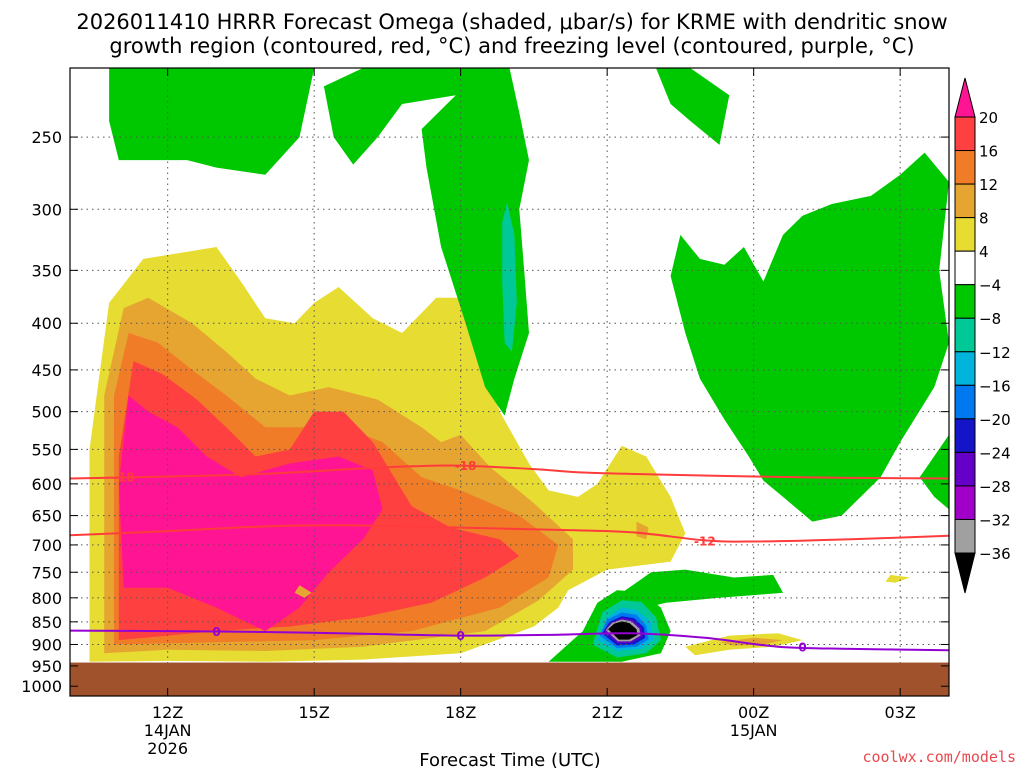 The width and height of the screenshot is (1024, 768). Describe the element at coordinates (46, 484) in the screenshot. I see `ytick-label-600: 600` at that location.